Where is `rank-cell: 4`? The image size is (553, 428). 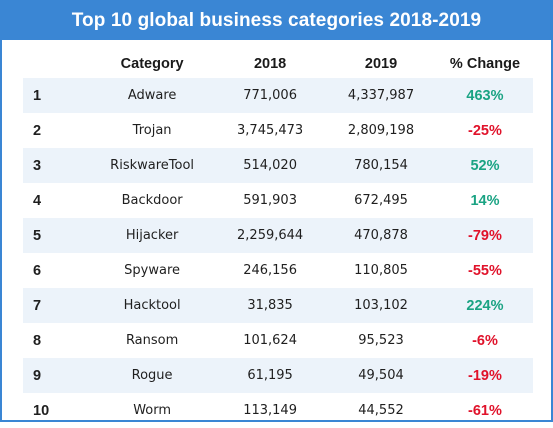
rank-cell: 4 is located at coordinates (37, 200).